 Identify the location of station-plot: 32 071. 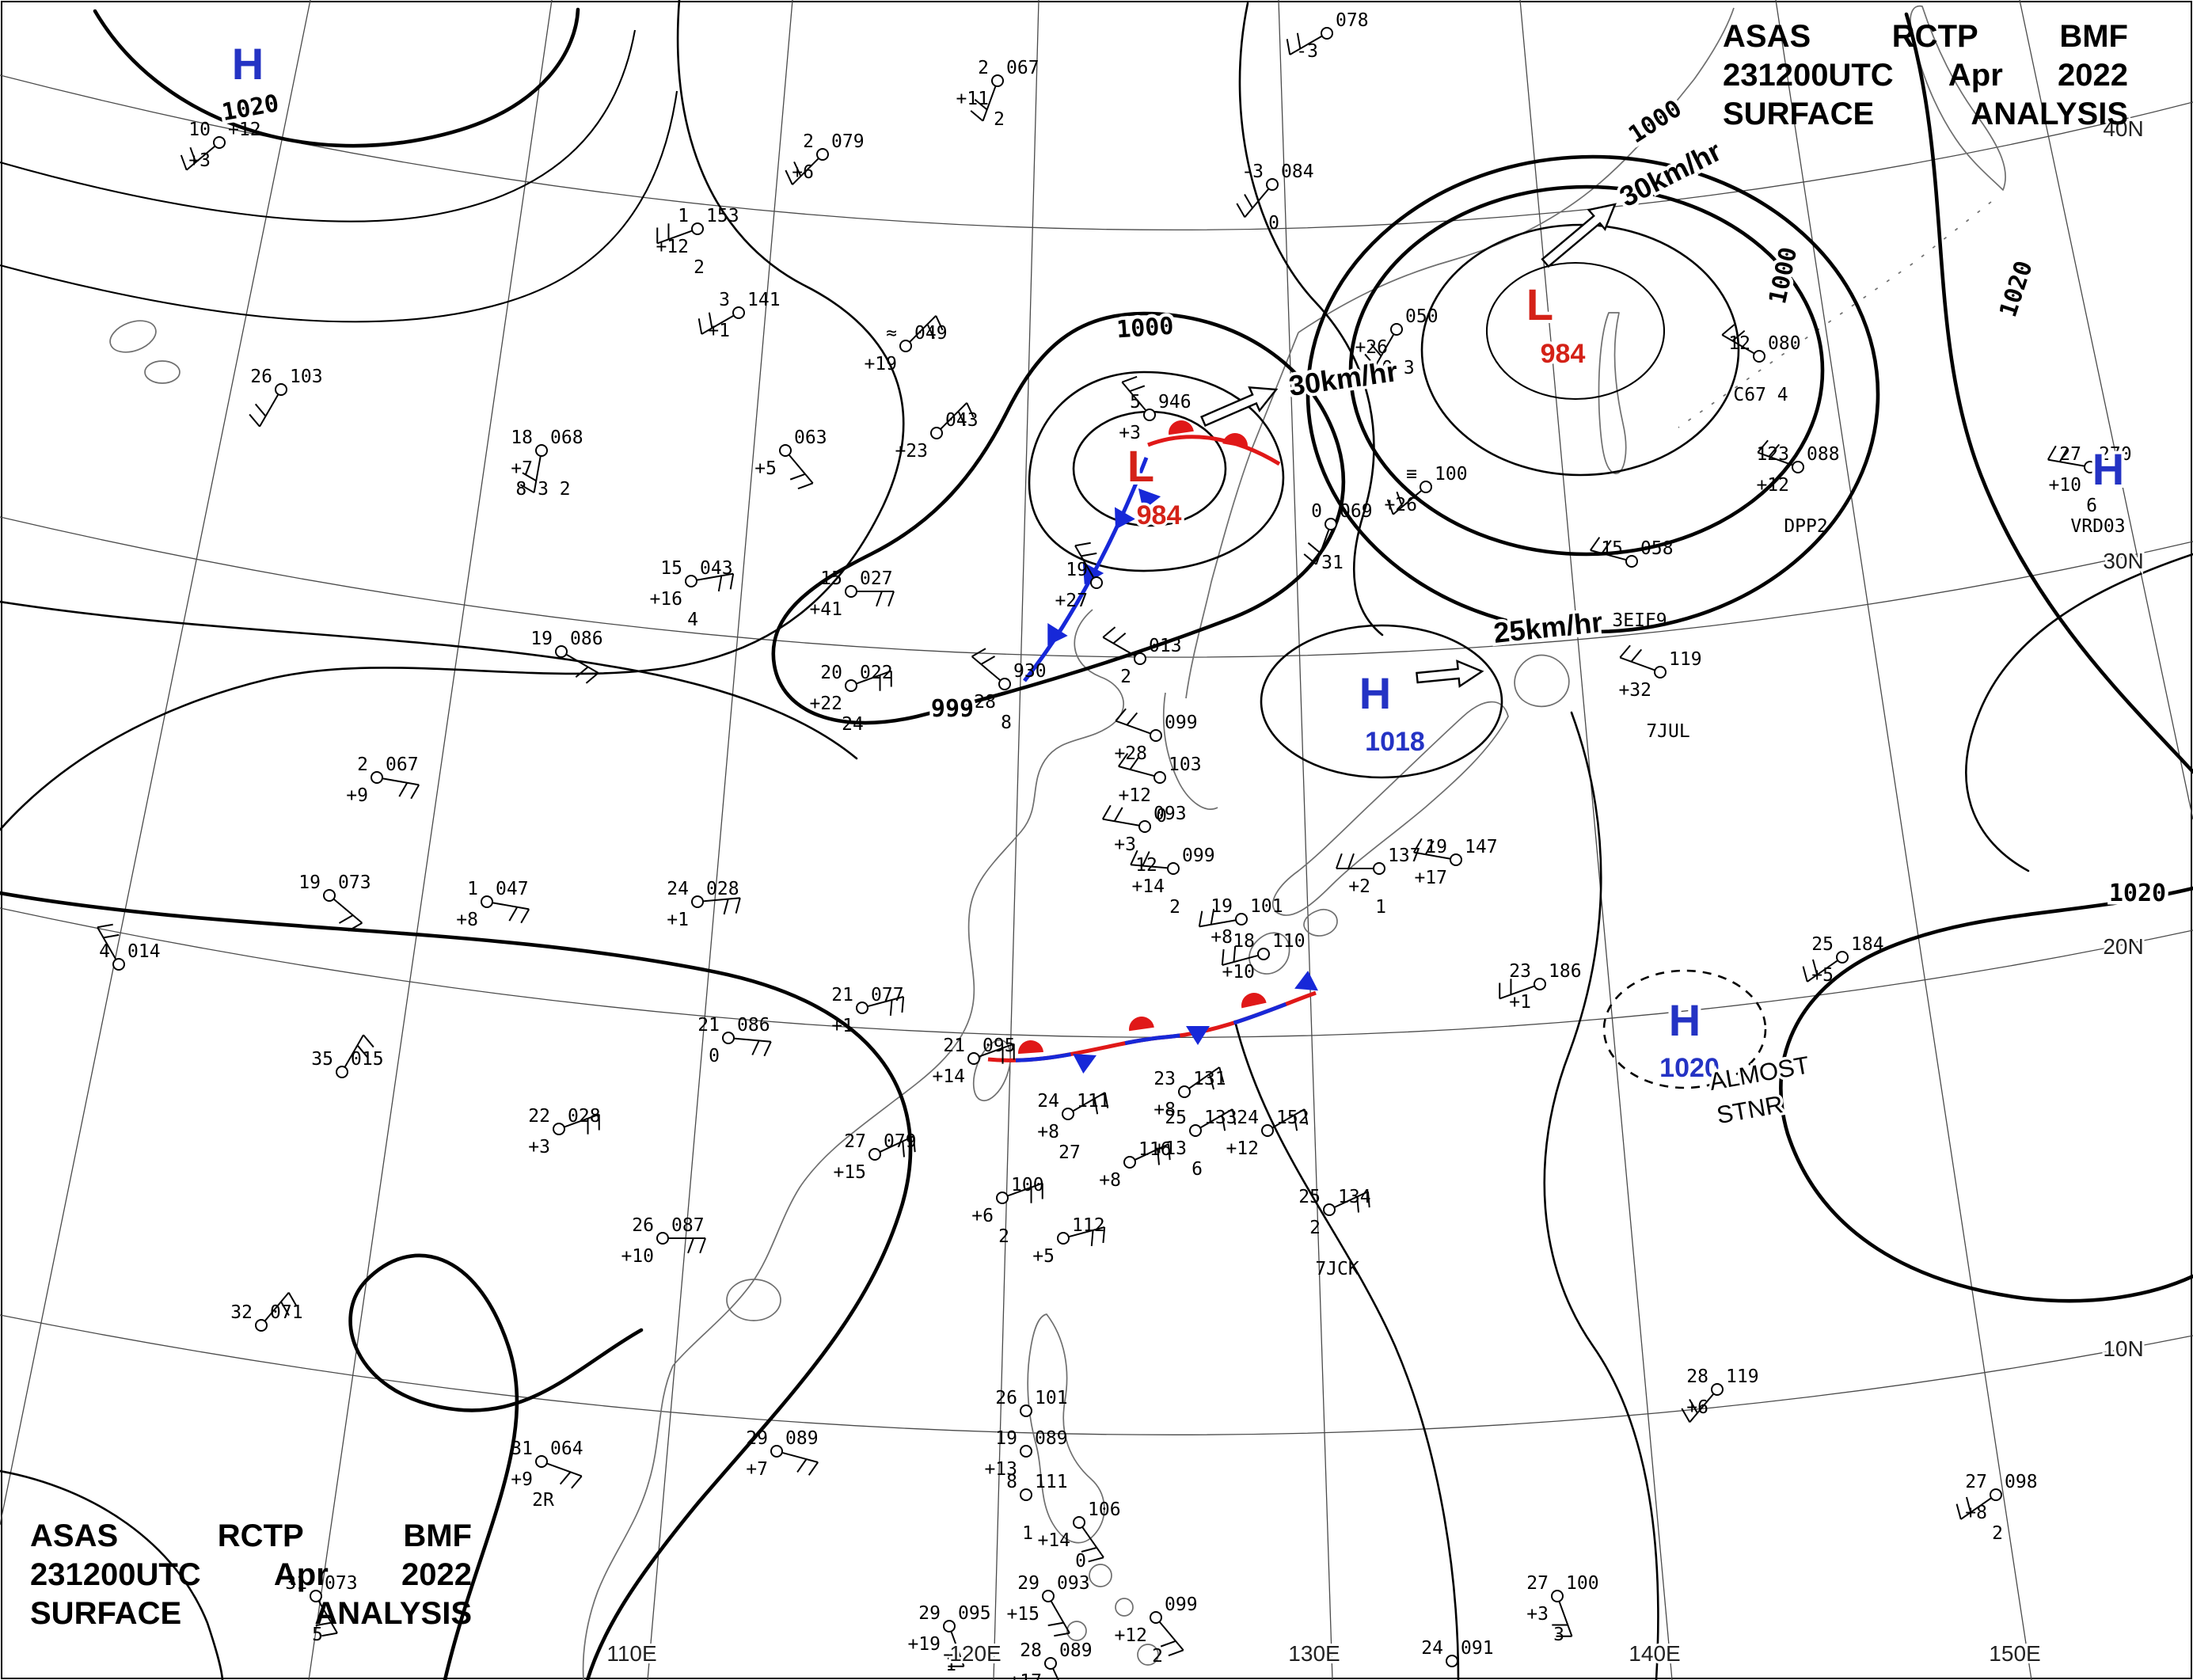
(266, 1311).